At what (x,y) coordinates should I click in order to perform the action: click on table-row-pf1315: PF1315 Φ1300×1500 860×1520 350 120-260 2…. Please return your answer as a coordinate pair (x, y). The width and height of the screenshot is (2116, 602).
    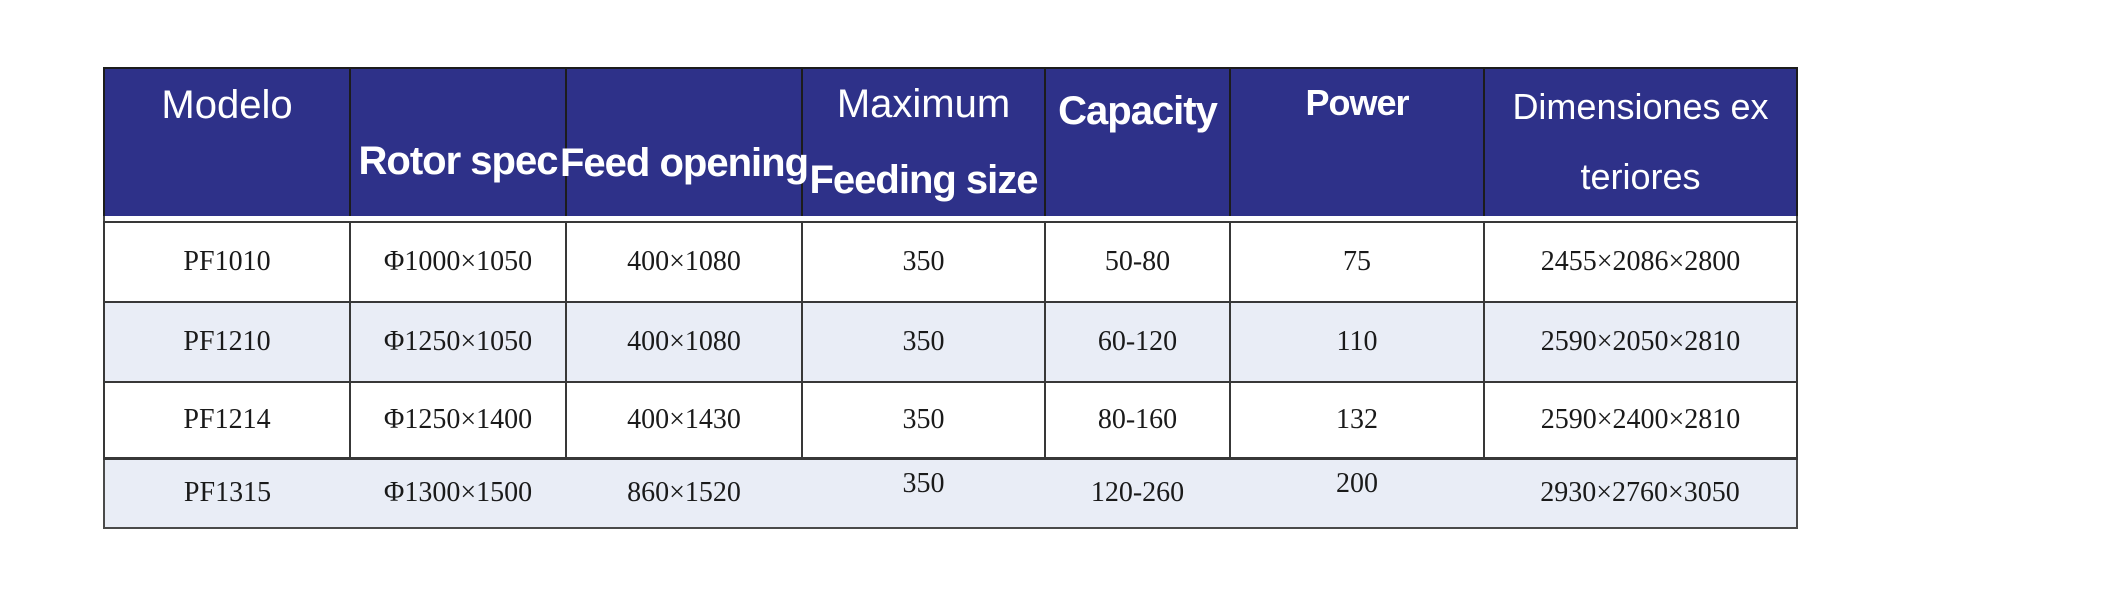
    Looking at the image, I should click on (950, 492).